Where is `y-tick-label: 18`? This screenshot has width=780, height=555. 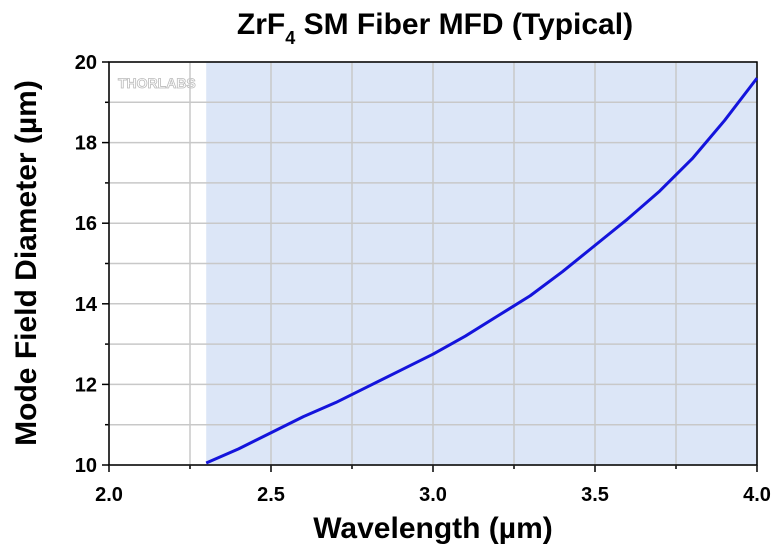 y-tick-label: 18 is located at coordinates (86, 144).